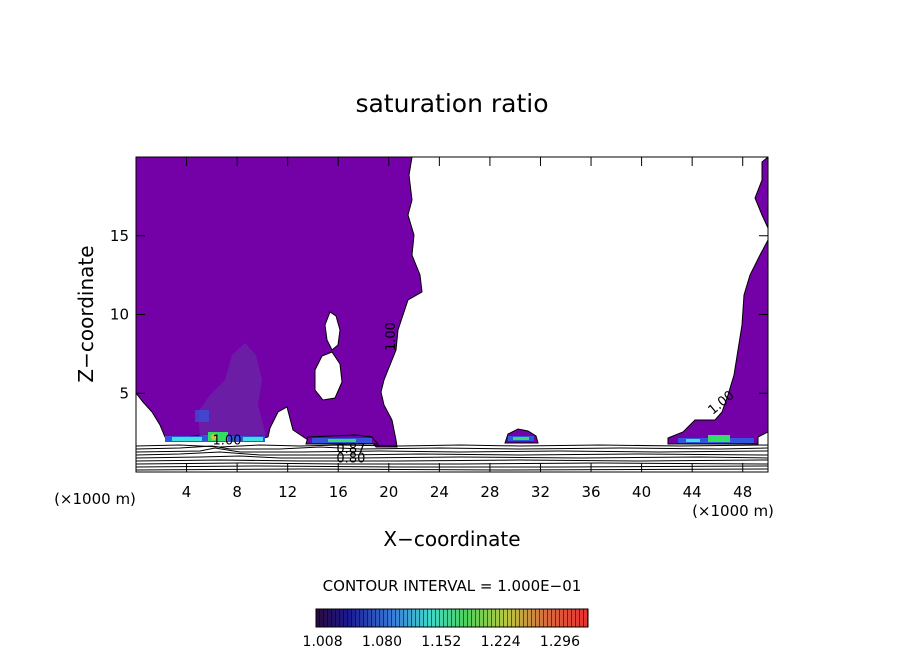  I want to click on colorbar-tick-label: 1.008, so click(323, 642).